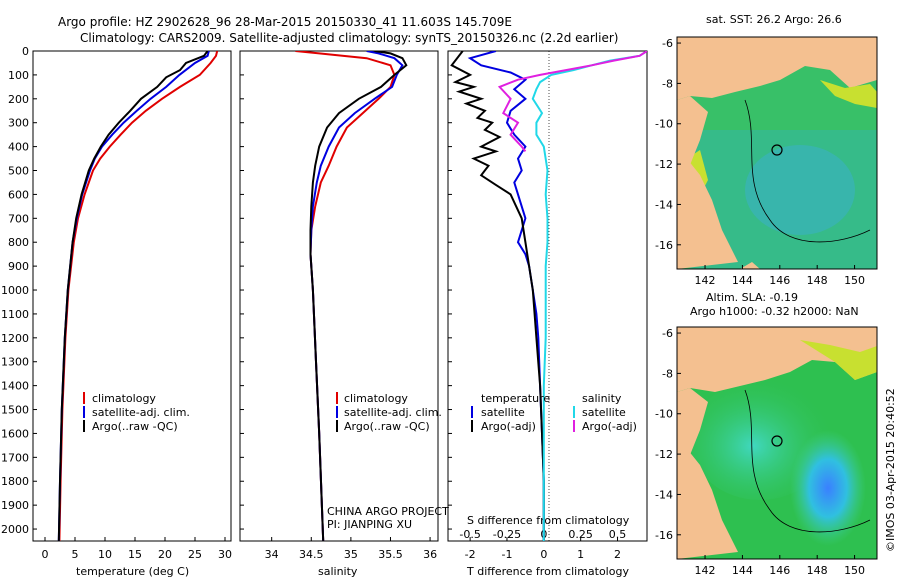  Describe the element at coordinates (15, 505) in the screenshot. I see `depth-tick-label: 1900` at that location.